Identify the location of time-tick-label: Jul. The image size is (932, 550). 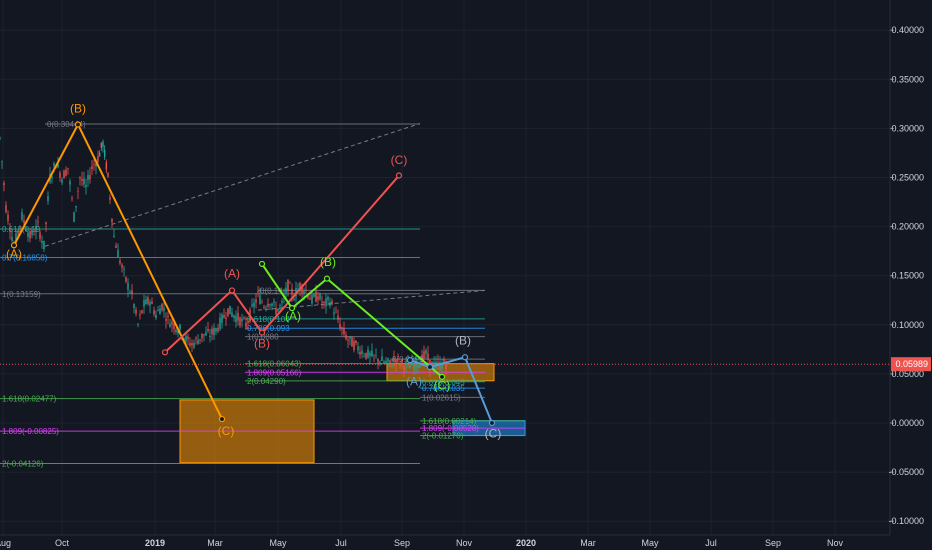
(711, 543).